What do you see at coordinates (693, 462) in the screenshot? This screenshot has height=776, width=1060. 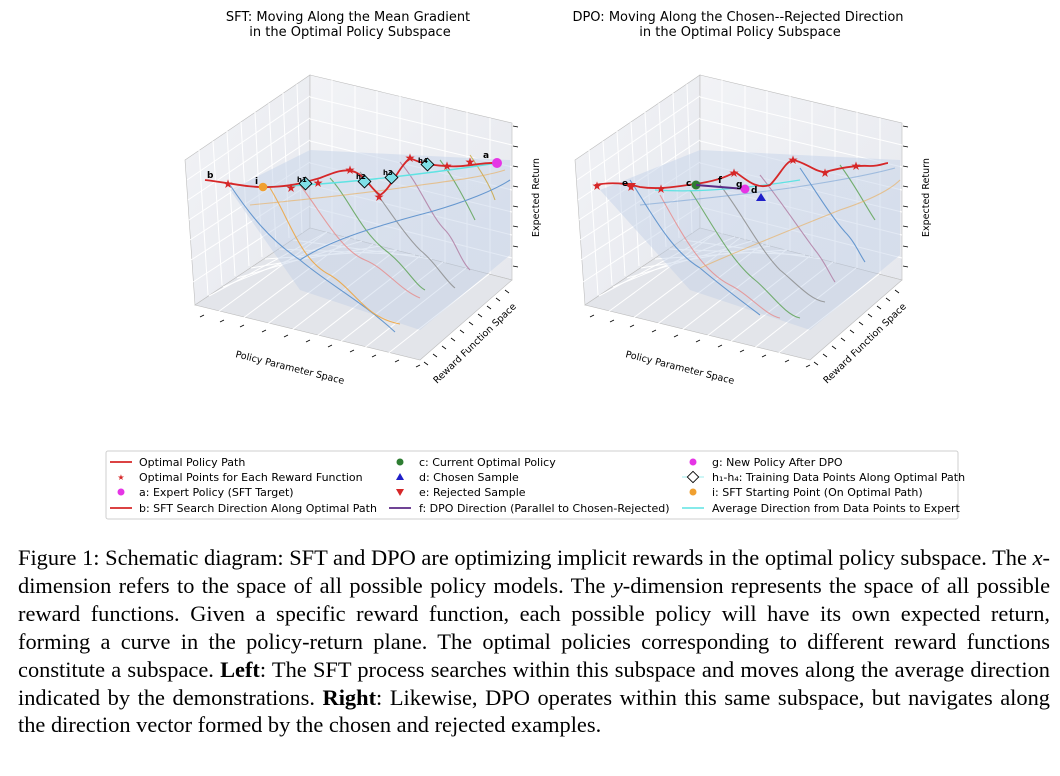 I see `legend-marker-g` at bounding box center [693, 462].